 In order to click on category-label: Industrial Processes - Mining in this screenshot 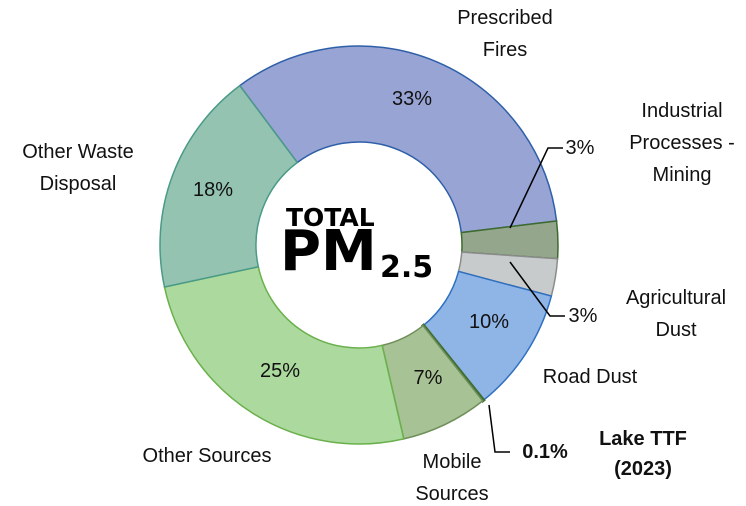, I will do `click(682, 143)`.